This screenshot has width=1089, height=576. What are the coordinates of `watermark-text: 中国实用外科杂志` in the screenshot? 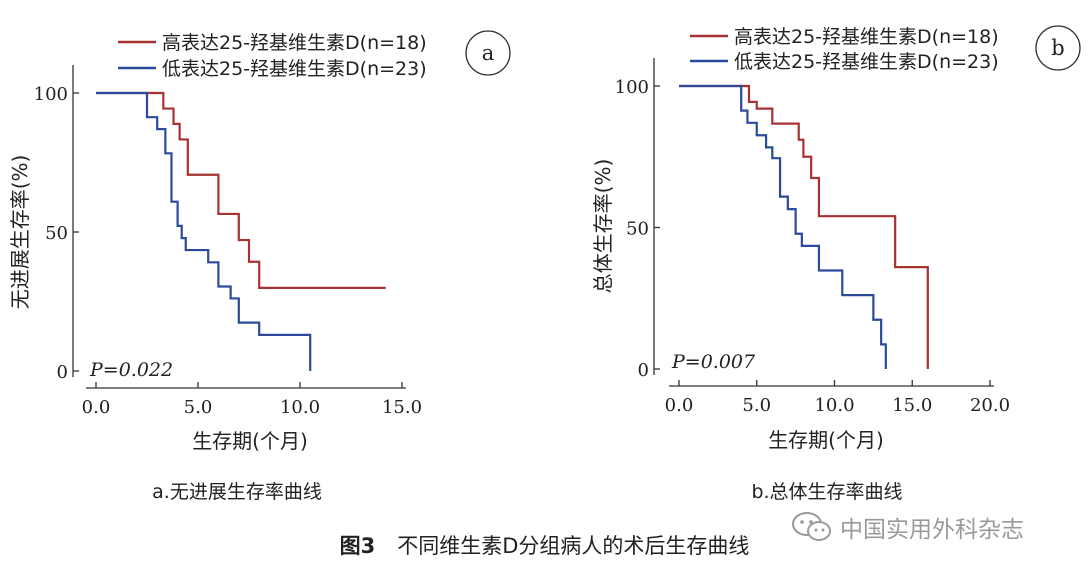 It's located at (932, 530).